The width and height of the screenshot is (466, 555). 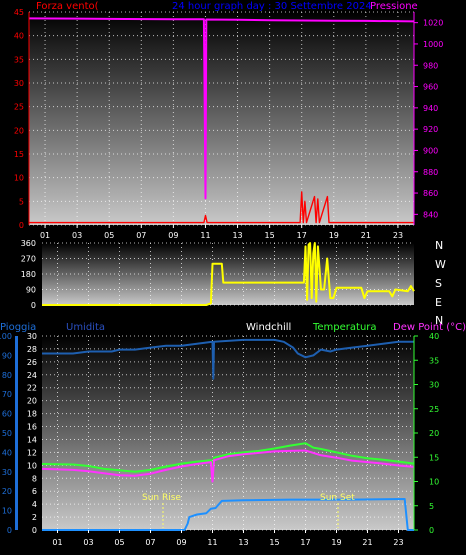 What do you see at coordinates (434, 360) in the screenshot?
I see `temperature-tick-label: 35` at bounding box center [434, 360].